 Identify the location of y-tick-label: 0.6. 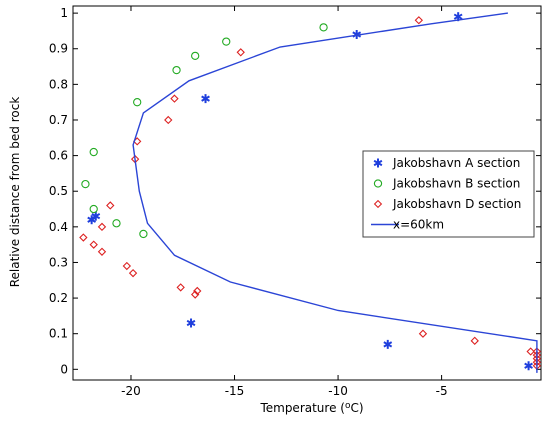
(58, 156).